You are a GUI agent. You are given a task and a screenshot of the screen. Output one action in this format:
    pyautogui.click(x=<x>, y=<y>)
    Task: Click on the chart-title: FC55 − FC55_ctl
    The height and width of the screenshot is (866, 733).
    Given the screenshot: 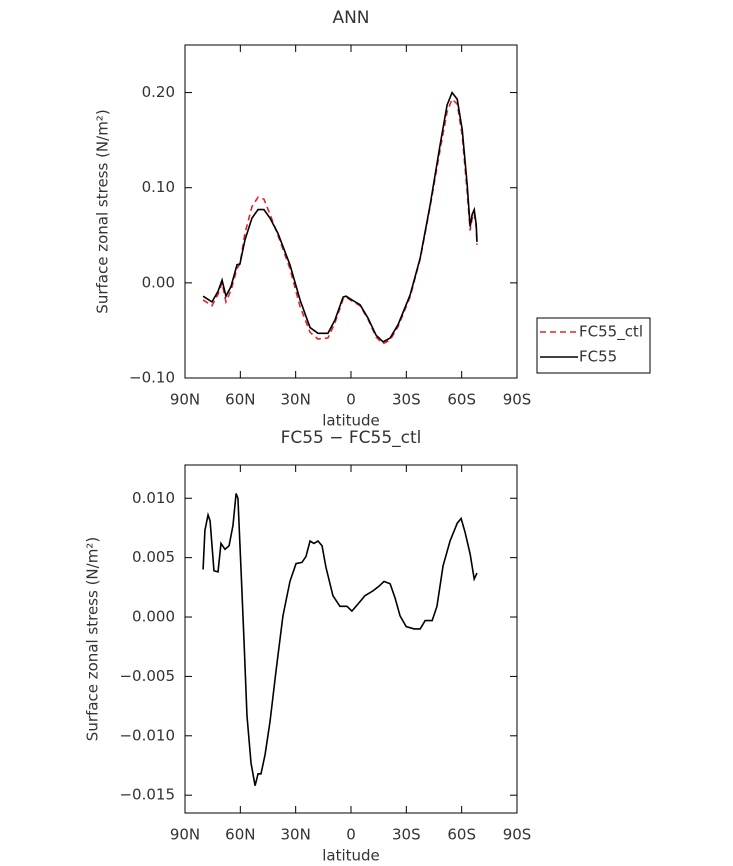 What is the action you would take?
    pyautogui.click(x=351, y=438)
    